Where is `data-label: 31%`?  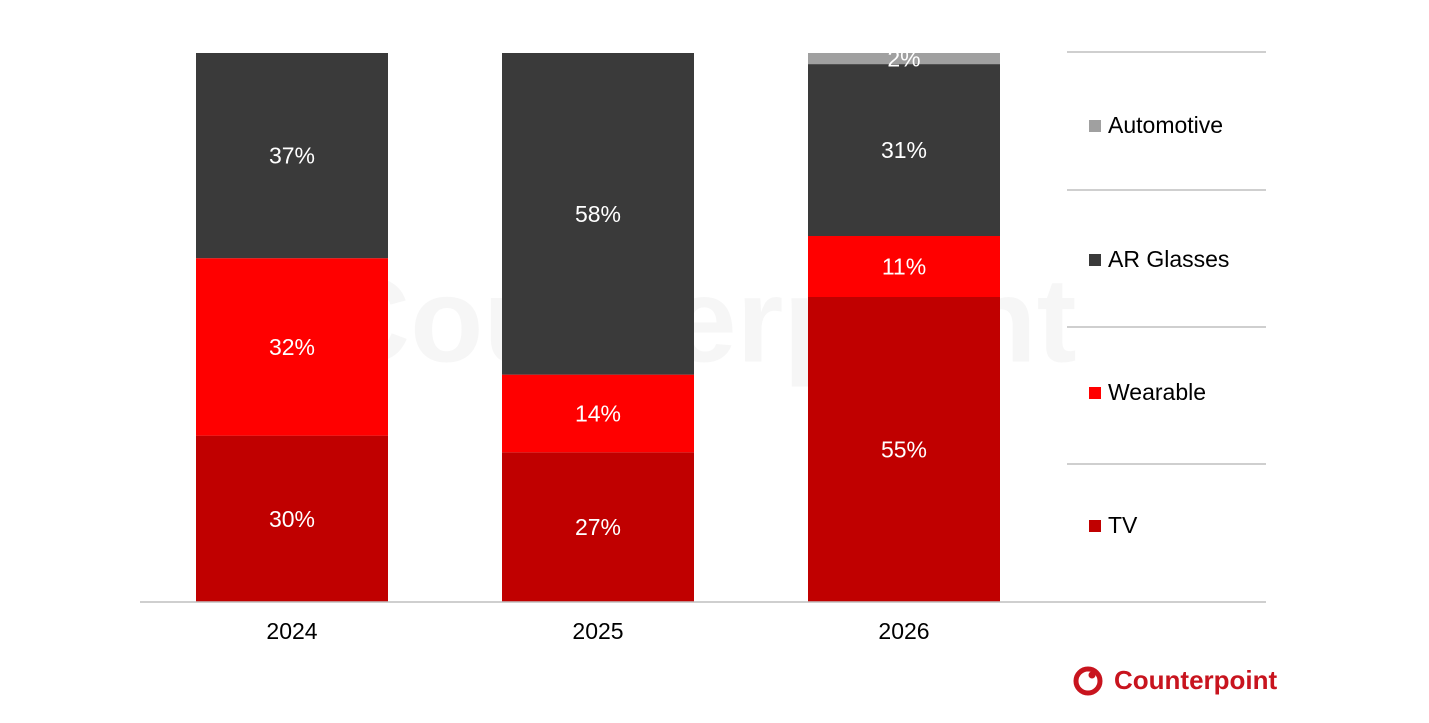 data-label: 31% is located at coordinates (904, 150).